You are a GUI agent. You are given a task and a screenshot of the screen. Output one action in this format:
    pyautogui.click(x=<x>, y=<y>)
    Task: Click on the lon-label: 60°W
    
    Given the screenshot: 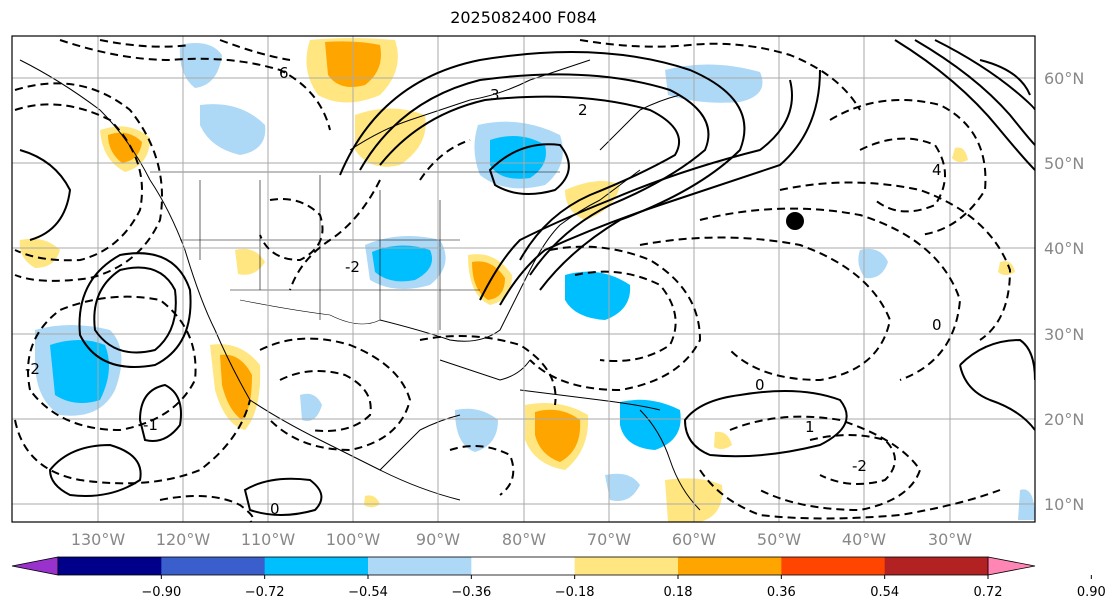 What is the action you would take?
    pyautogui.click(x=694, y=539)
    